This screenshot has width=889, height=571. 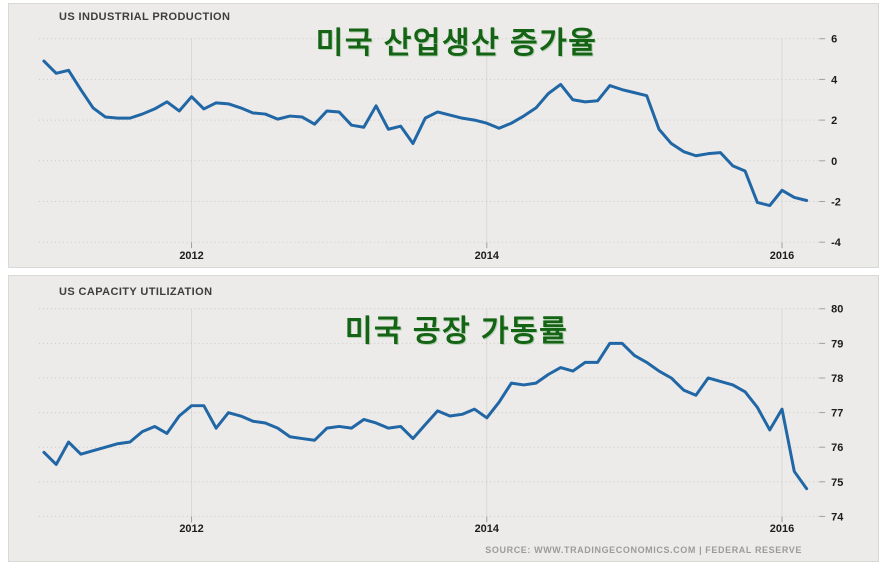 What do you see at coordinates (837, 414) in the screenshot?
I see `svg-text: 77` at bounding box center [837, 414].